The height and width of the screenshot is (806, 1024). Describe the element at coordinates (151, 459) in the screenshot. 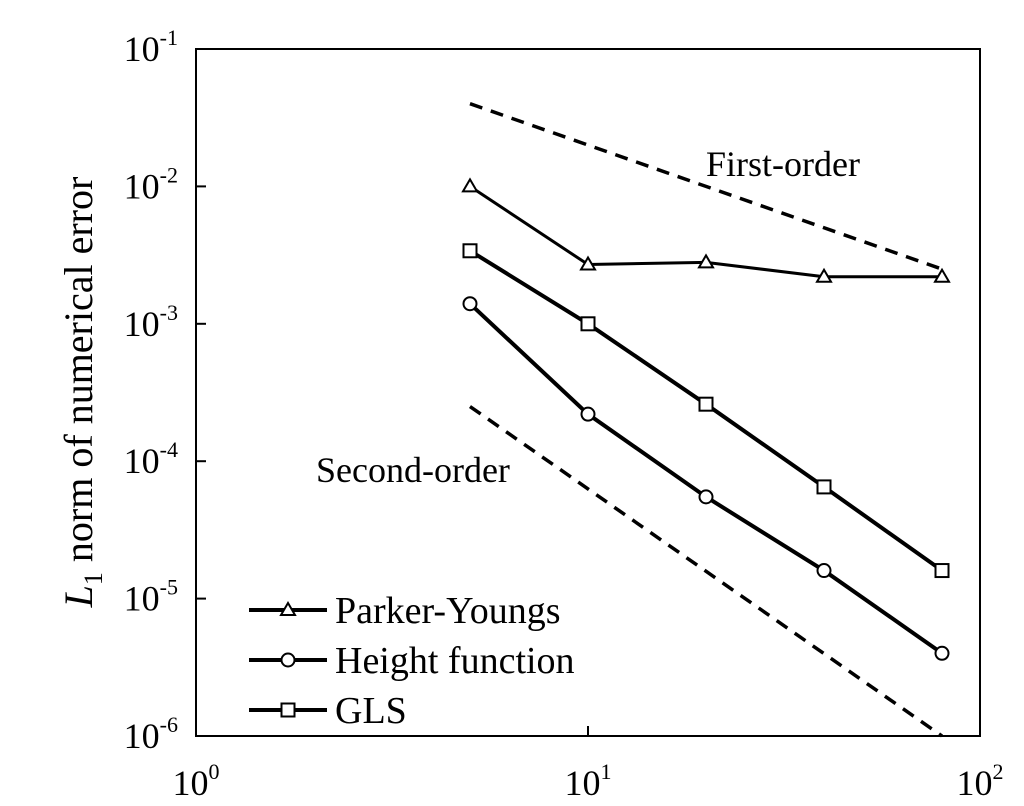

I see `y-tick-label: 10⁻⁴` at that location.